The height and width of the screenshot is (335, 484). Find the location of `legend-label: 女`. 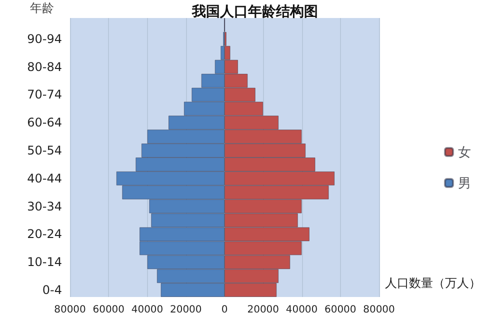

legend-label: 女 is located at coordinates (464, 152).